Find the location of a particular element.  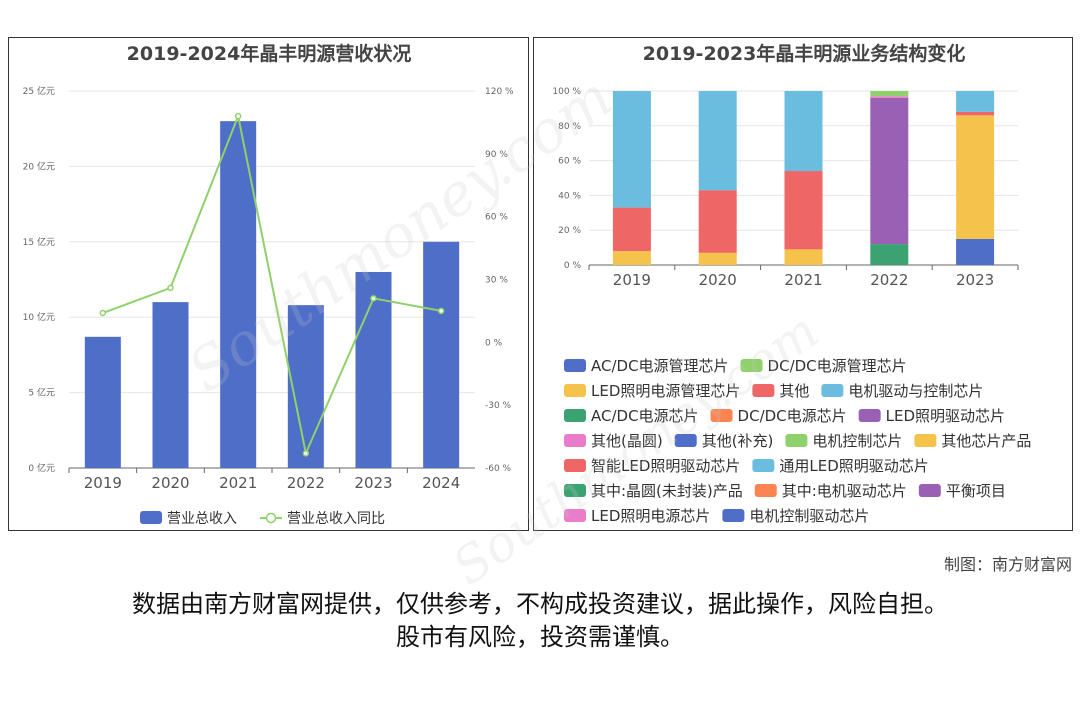

y-left-tick-label: 5 亿元 is located at coordinates (41, 393).